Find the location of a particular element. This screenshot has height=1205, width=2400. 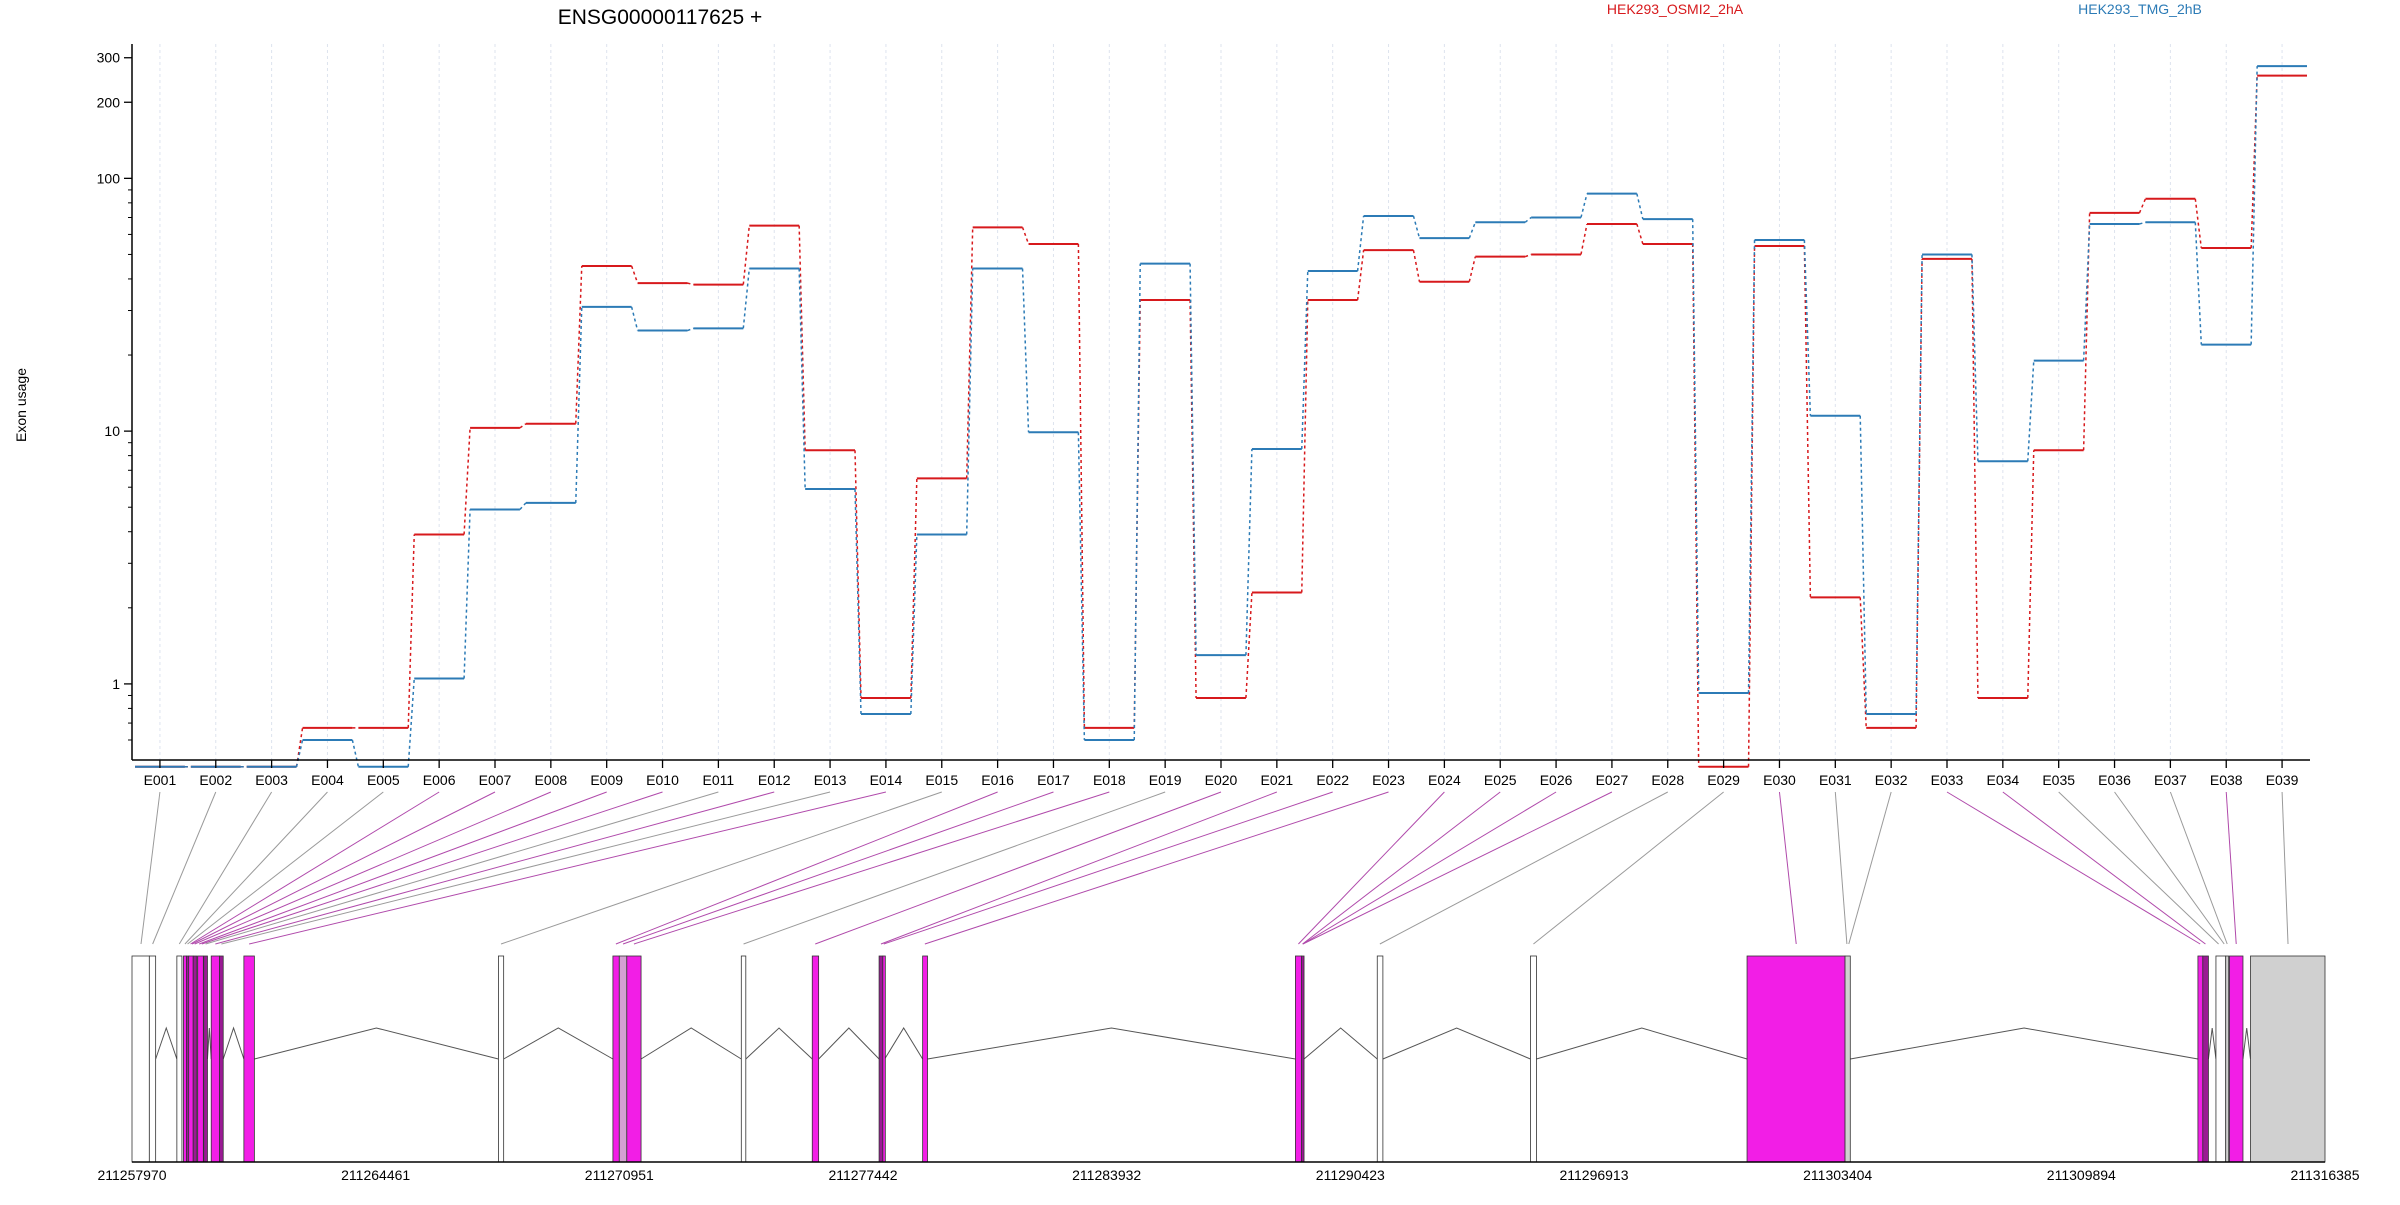

x-tick-label: E018 is located at coordinates (1109, 780).